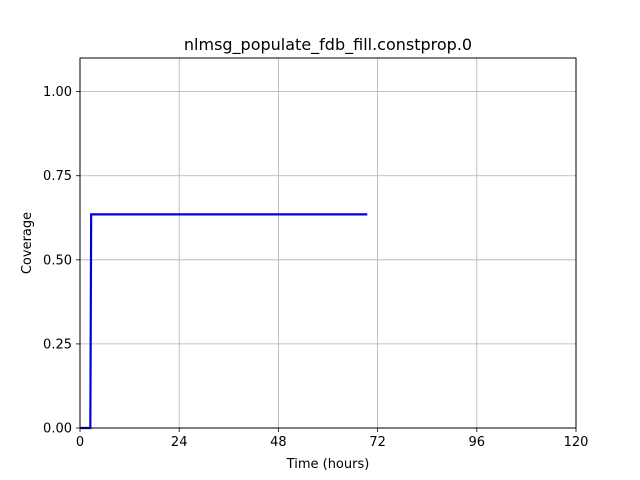 Image resolution: width=640 pixels, height=480 pixels. Describe the element at coordinates (80, 442) in the screenshot. I see `x-tick-label: 0` at that location.